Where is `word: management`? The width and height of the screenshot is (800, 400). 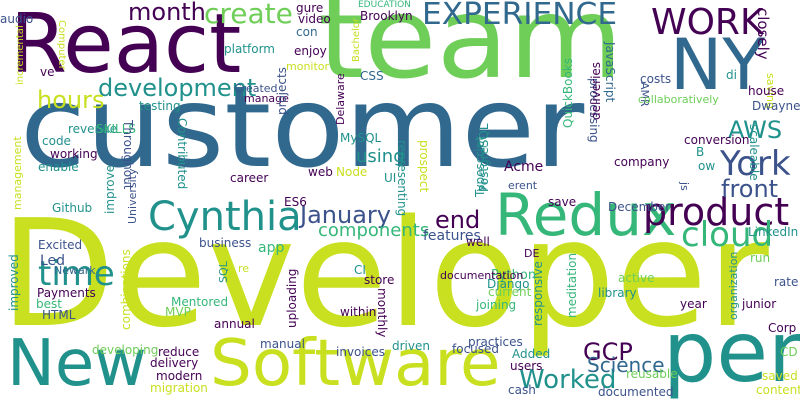 word: management is located at coordinates (17, 173).